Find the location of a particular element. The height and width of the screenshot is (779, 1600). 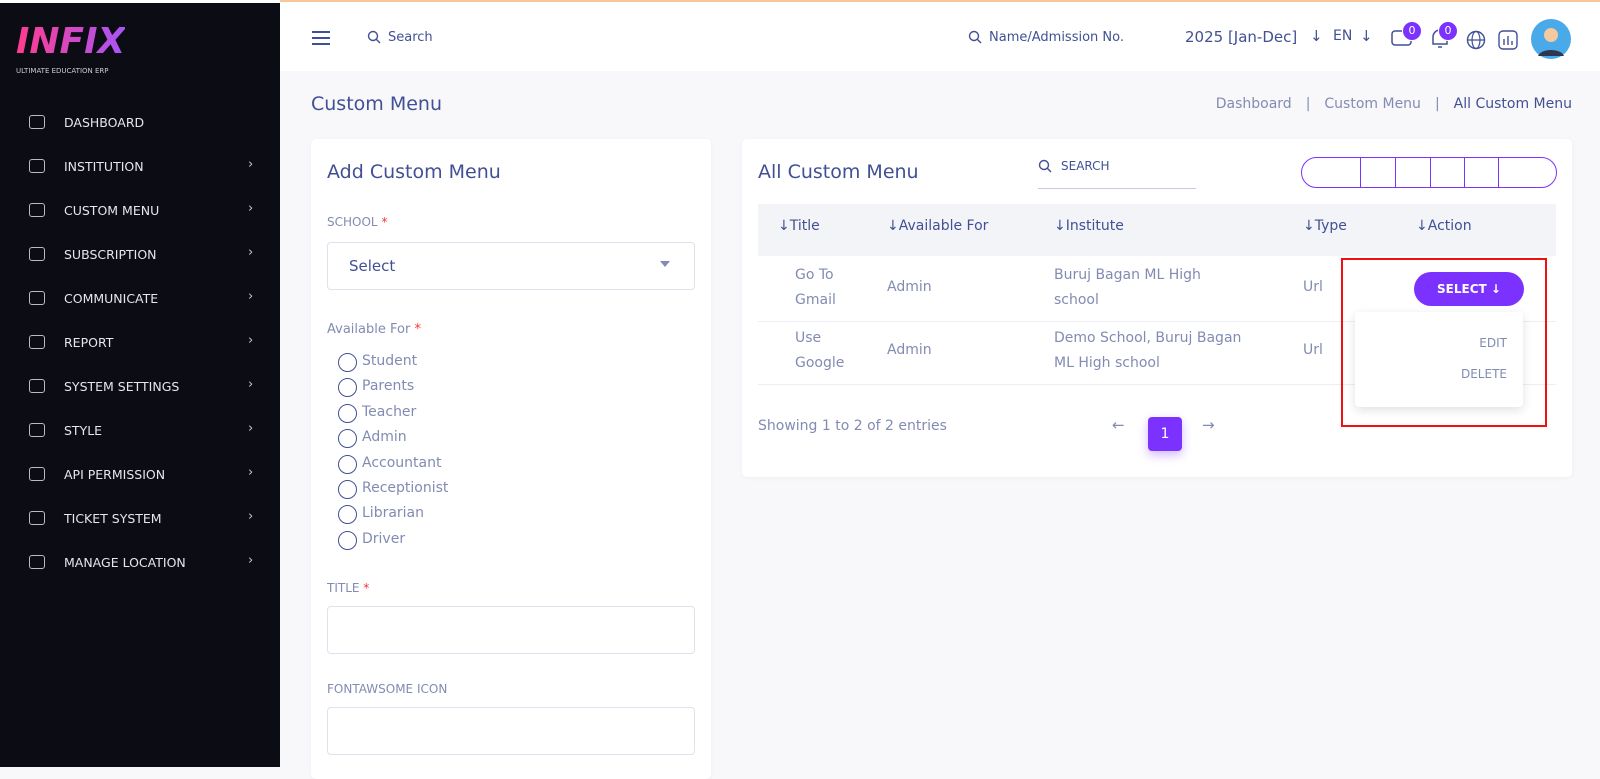

title-input is located at coordinates (511, 630).